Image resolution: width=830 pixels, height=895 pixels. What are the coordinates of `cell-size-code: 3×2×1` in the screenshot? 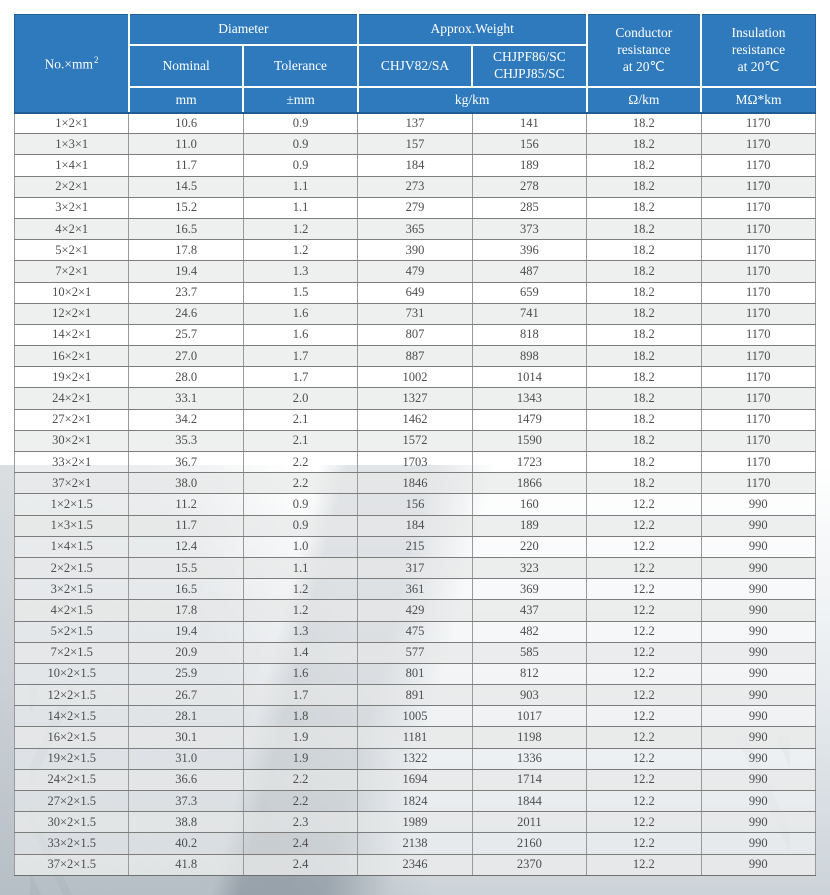 It's located at (71, 207).